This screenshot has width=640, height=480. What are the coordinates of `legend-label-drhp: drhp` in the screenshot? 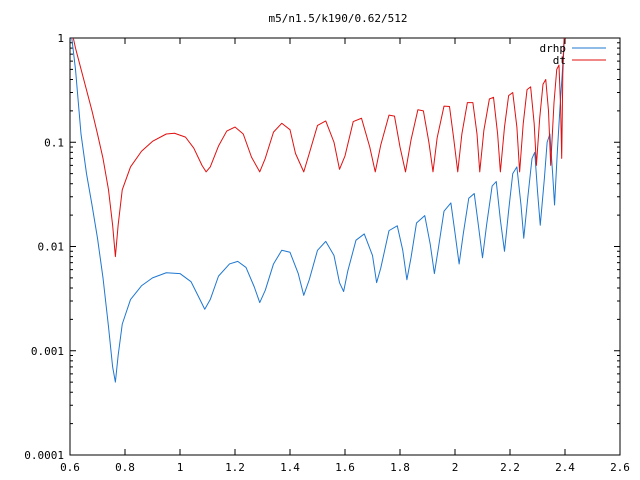 It's located at (553, 48).